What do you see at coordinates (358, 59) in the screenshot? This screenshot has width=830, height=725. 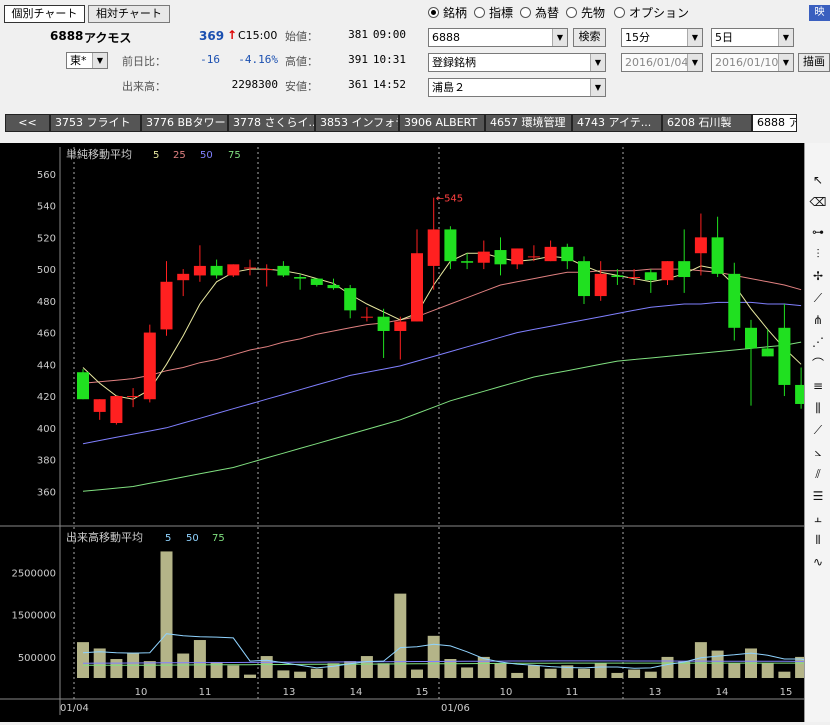 I see `high-value: 391` at bounding box center [358, 59].